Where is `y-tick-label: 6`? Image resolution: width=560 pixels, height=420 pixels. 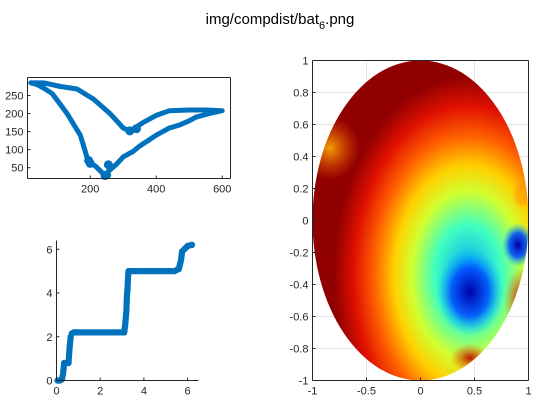
y-tick-label: 6 is located at coordinates (49, 250).